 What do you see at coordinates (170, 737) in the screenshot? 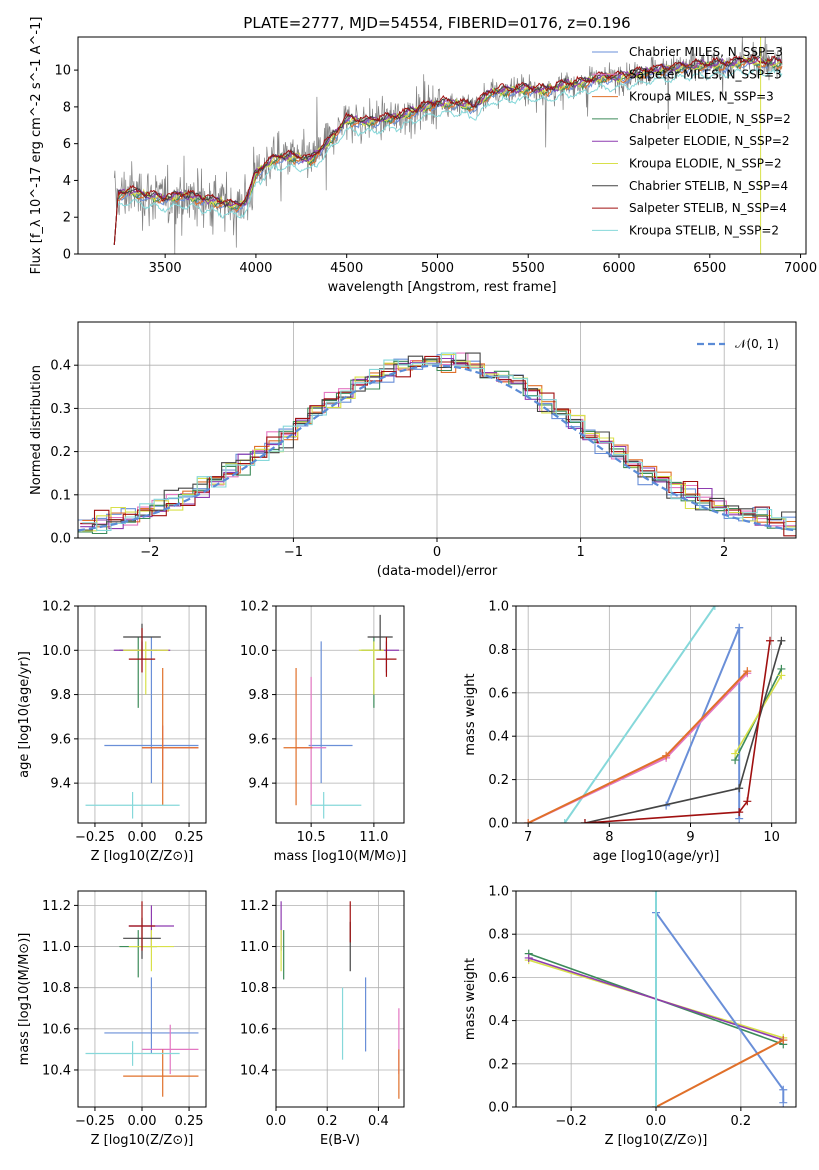
I see `errorbar-kroupa-miles` at bounding box center [170, 737].